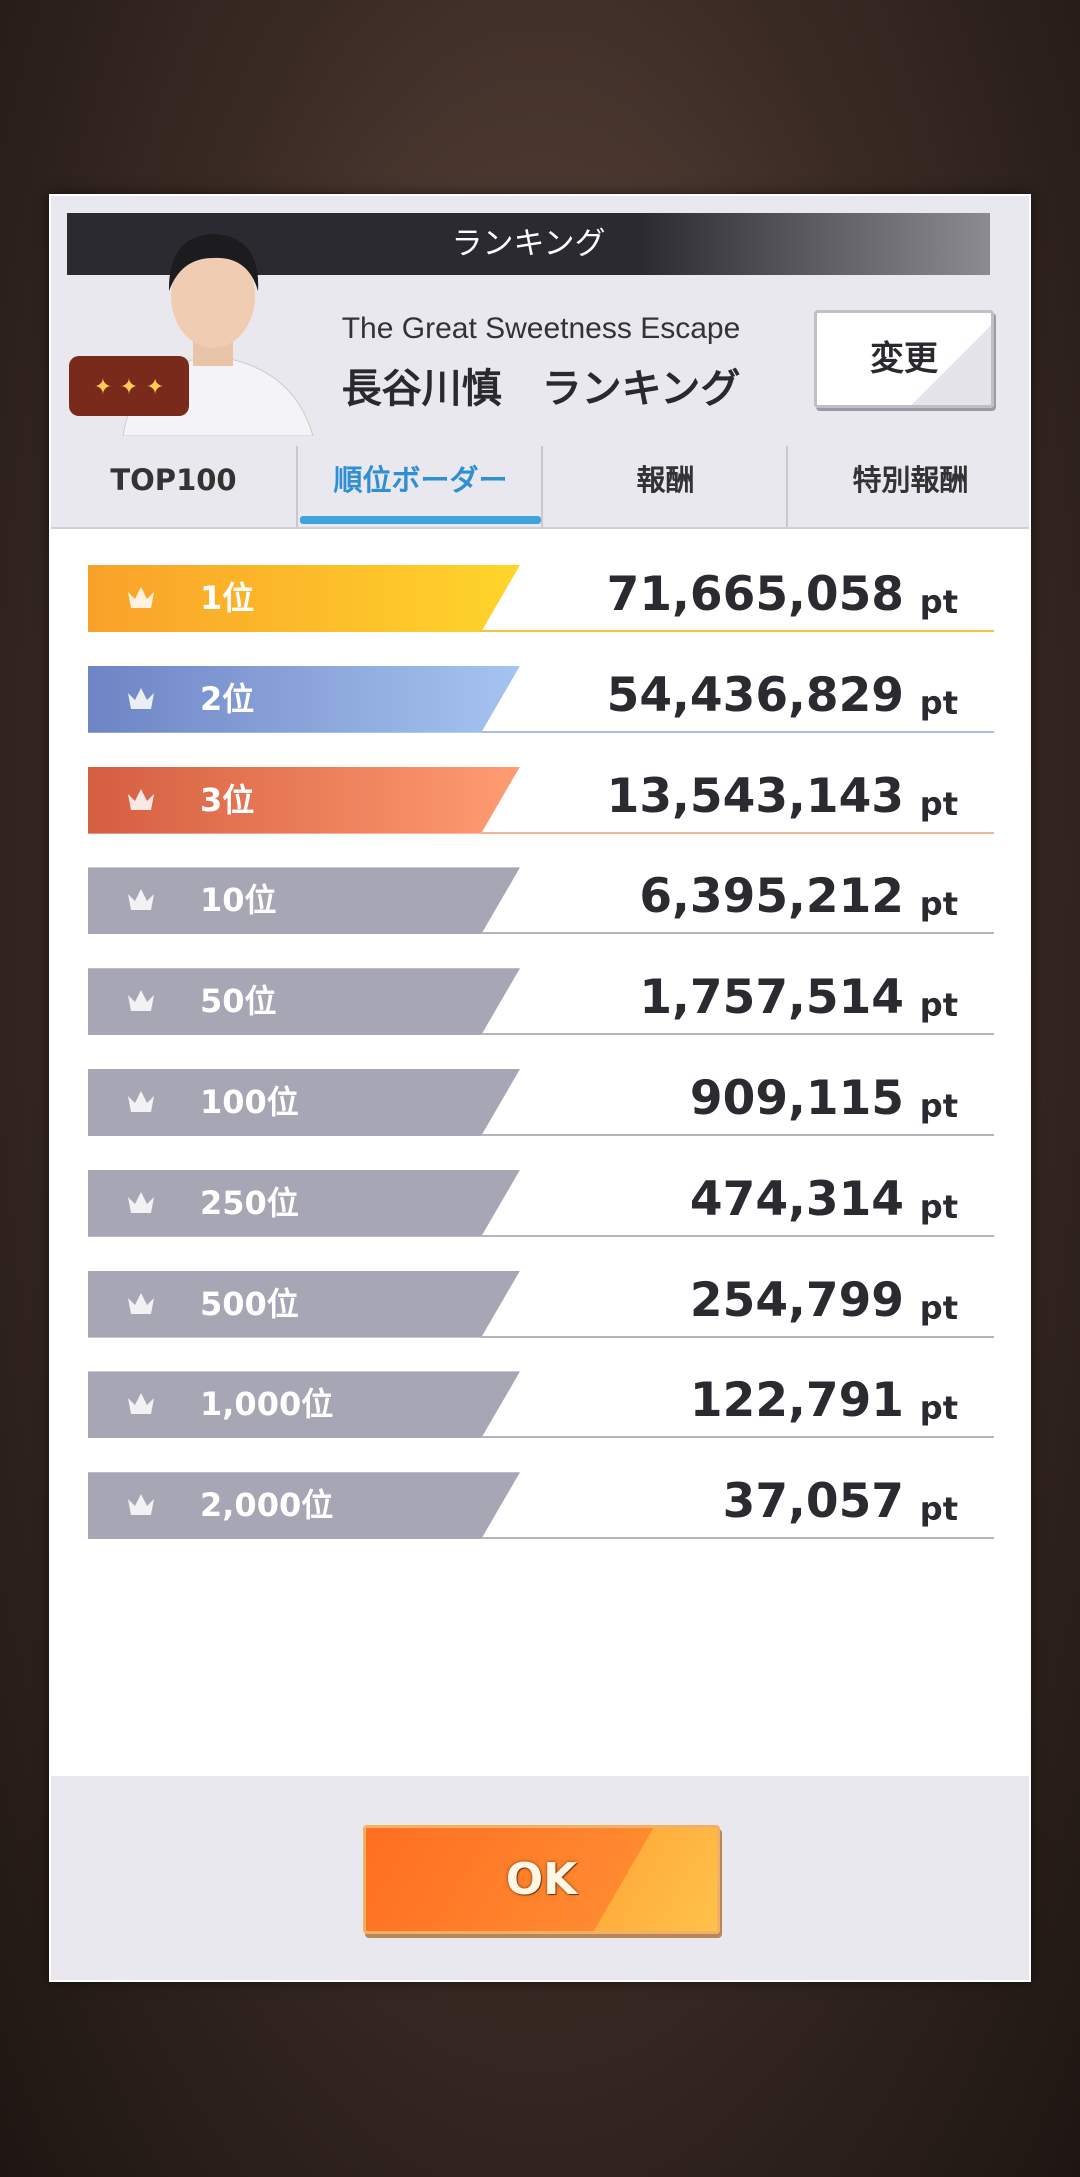  I want to click on points: 254,799, so click(796, 1300).